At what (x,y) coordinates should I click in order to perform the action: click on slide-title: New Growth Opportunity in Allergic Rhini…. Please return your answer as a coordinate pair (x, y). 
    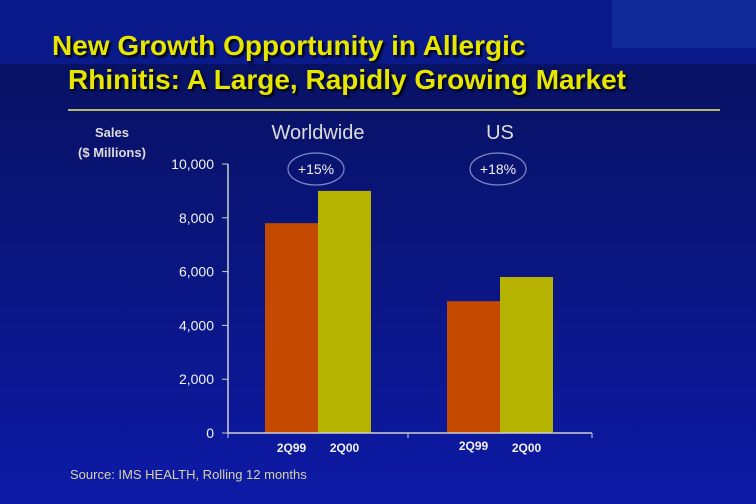
    Looking at the image, I should click on (339, 63).